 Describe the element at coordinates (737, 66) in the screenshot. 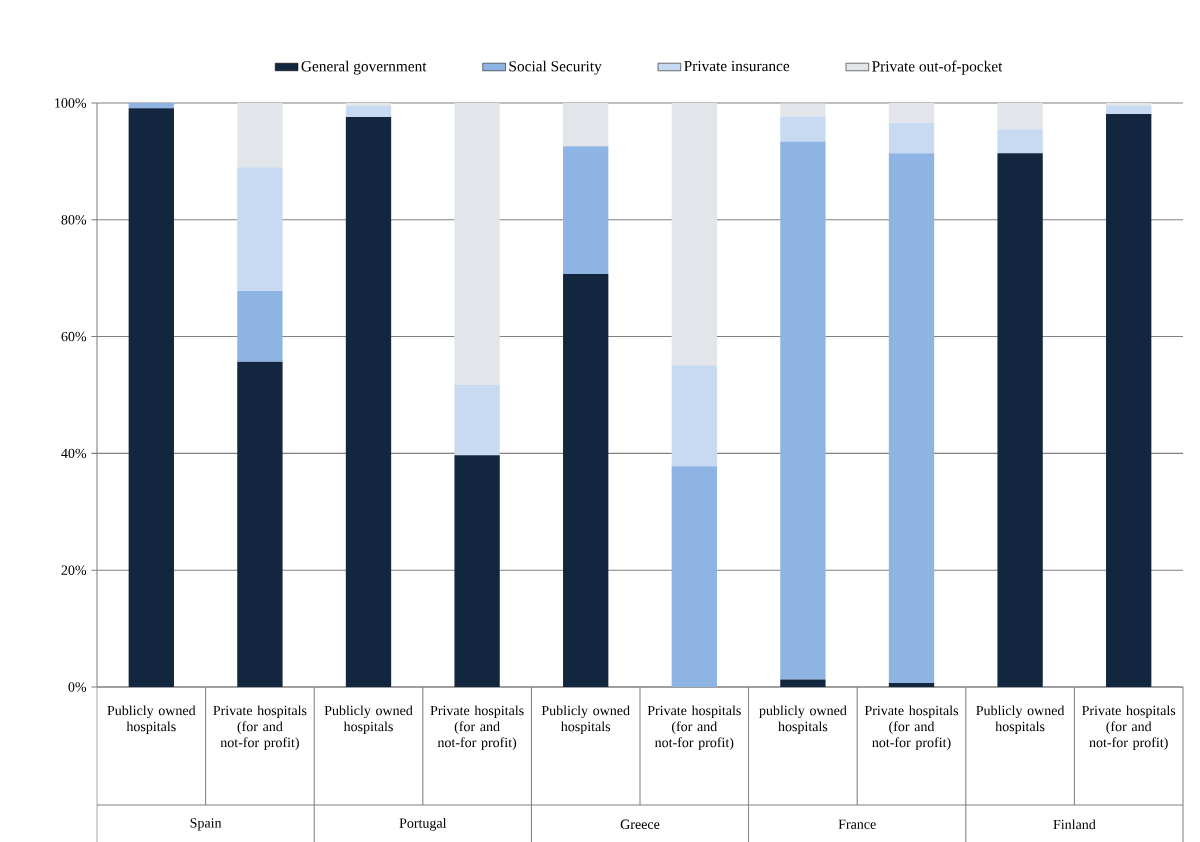

I see `legend-label: Private insurance` at that location.